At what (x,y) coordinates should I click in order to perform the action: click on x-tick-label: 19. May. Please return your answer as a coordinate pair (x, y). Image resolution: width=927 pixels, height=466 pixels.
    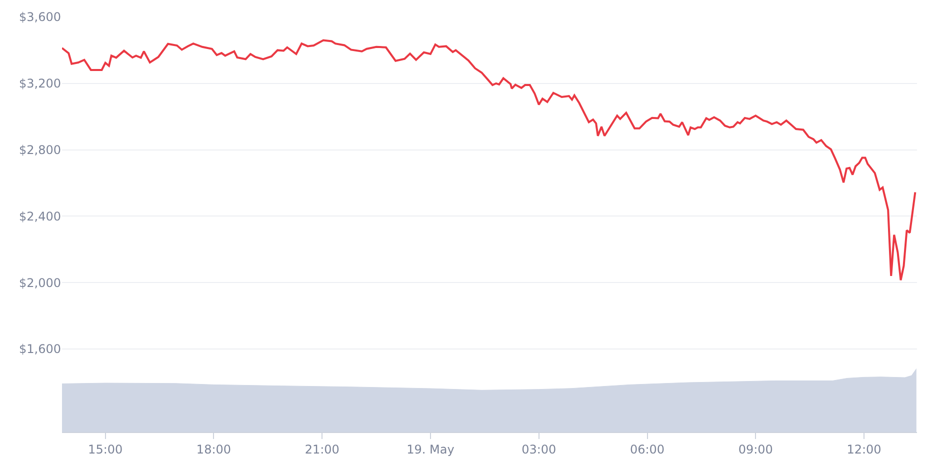
    Looking at the image, I should click on (430, 449).